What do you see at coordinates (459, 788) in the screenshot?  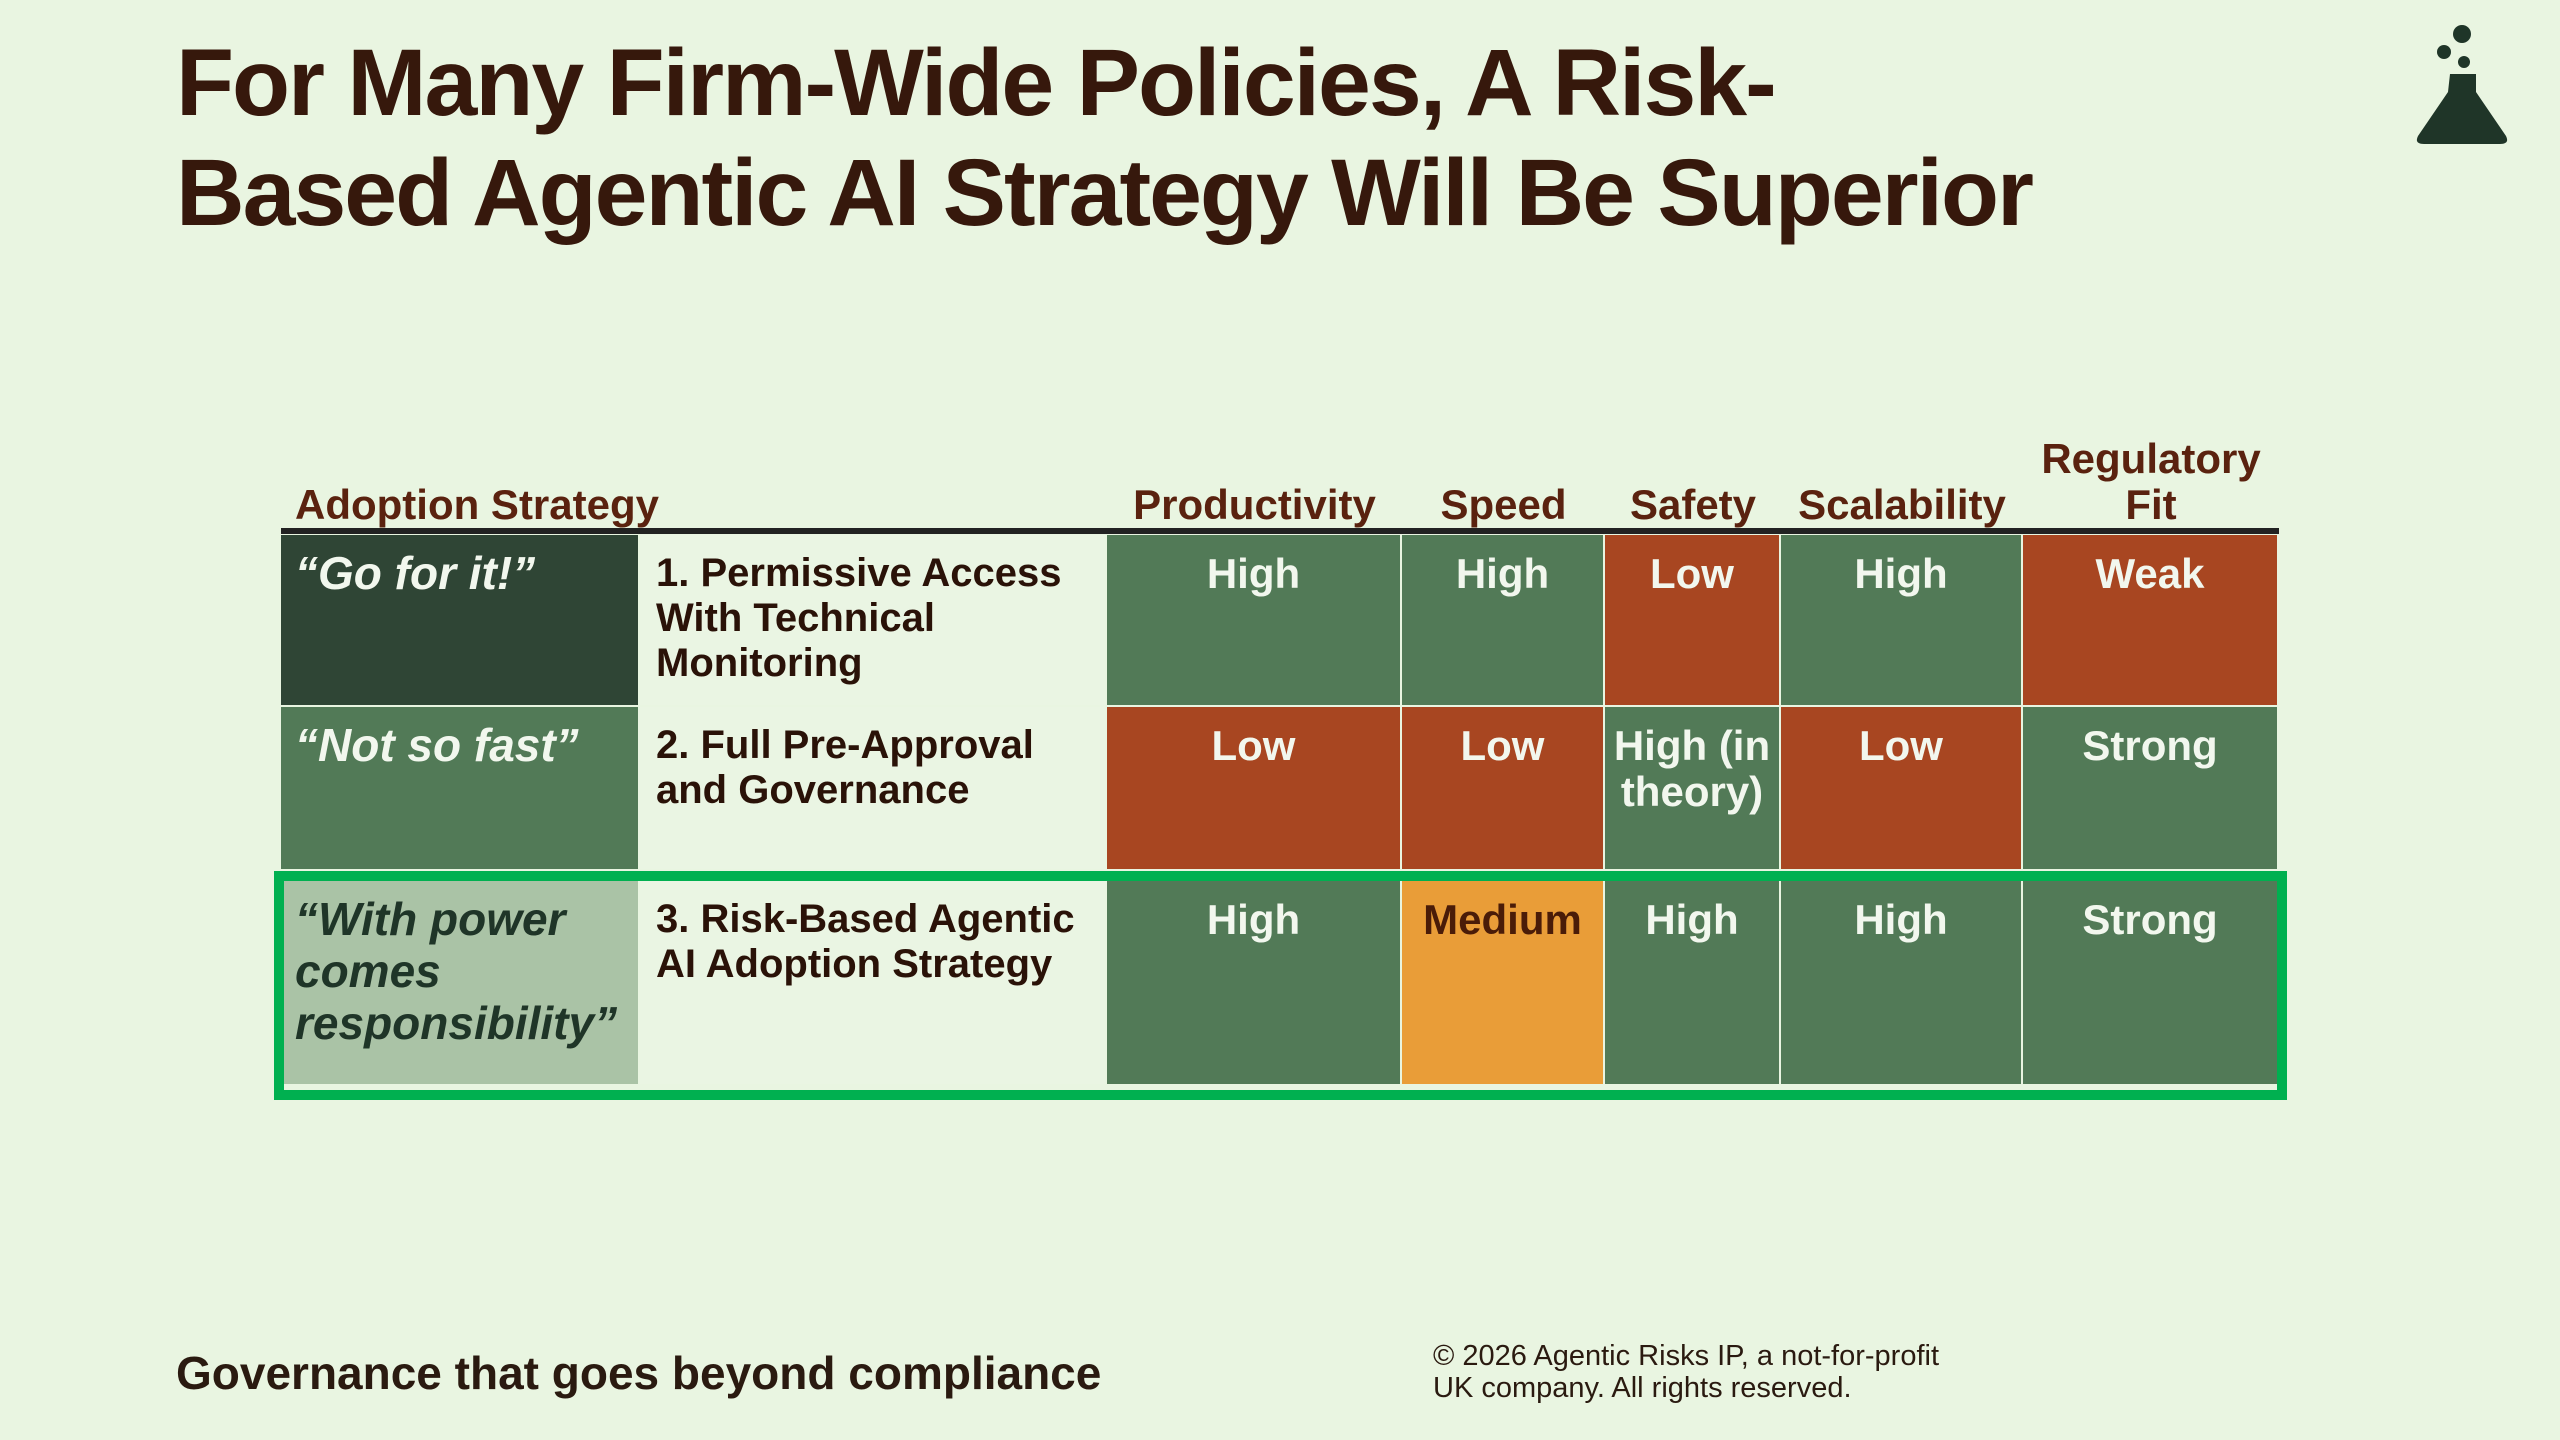 I see `strategy-motto: “Not so fast”` at bounding box center [459, 788].